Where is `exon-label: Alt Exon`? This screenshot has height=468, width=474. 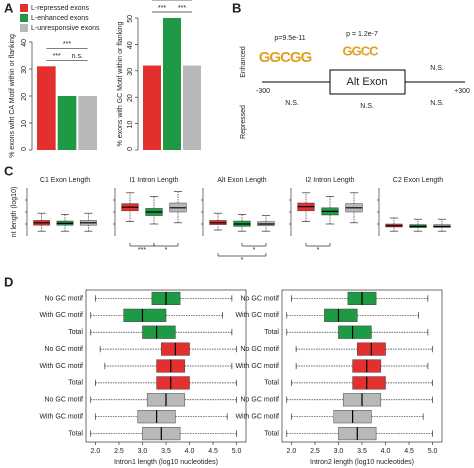
exon-label: Alt Exon is located at coordinates (367, 82).